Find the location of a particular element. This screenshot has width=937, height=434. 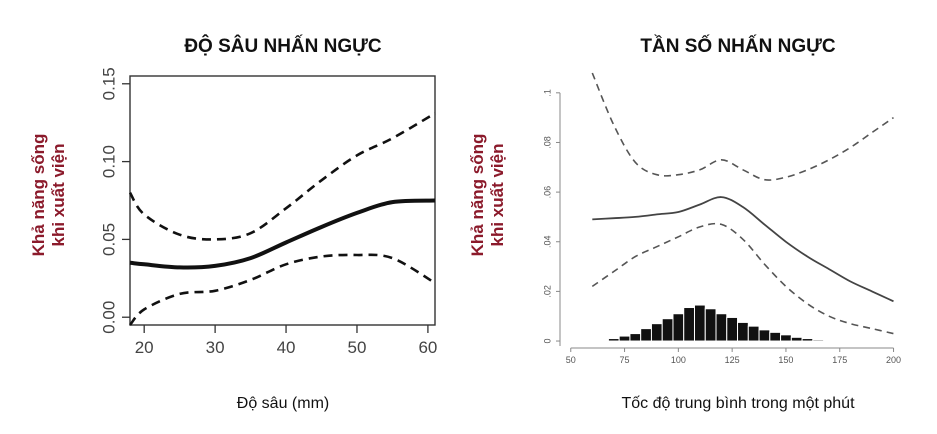

chart2-estimate-line is located at coordinates (743, 249).